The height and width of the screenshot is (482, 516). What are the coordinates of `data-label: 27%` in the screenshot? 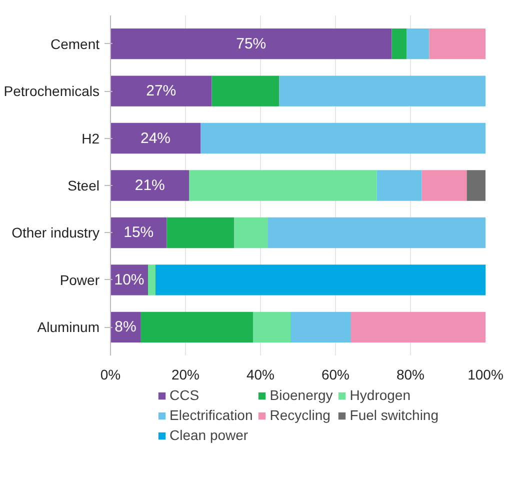 It's located at (161, 91).